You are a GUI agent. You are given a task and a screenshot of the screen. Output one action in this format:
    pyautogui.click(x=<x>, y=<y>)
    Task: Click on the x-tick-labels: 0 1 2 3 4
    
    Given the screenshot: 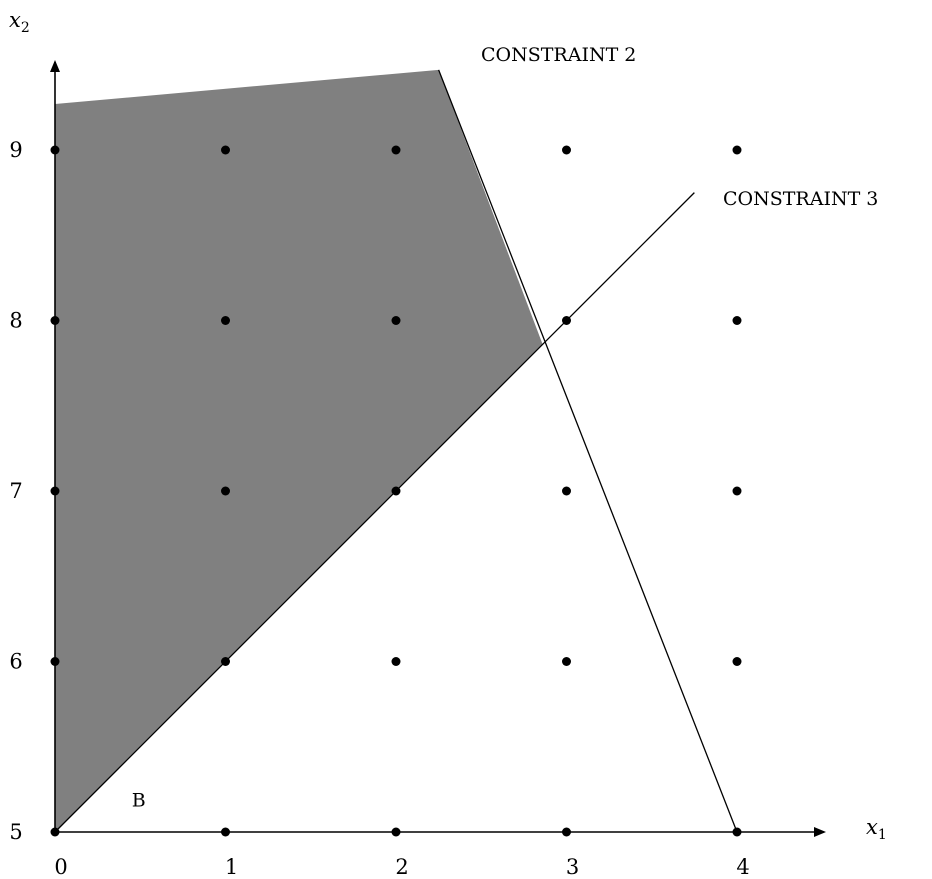 What is the action you would take?
    pyautogui.click(x=401, y=867)
    